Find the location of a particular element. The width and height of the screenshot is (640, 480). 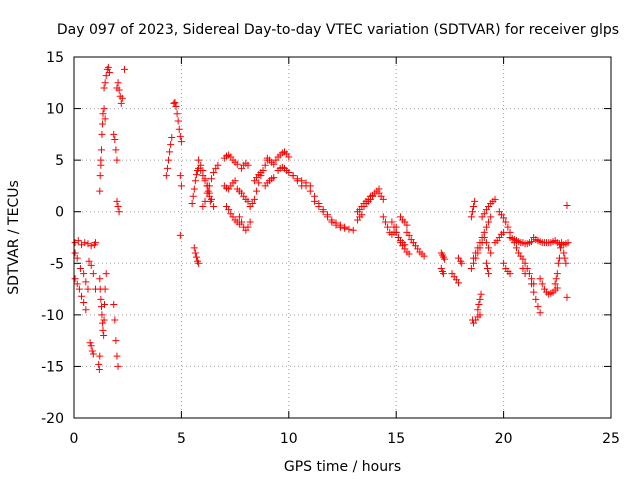

x-tick-label: 10 is located at coordinates (289, 439).